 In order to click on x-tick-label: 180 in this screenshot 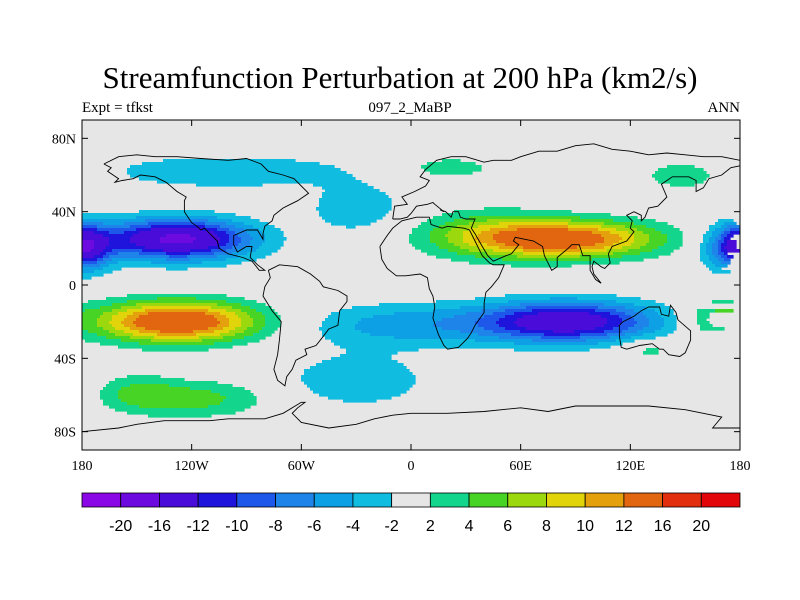, I will do `click(82, 466)`.